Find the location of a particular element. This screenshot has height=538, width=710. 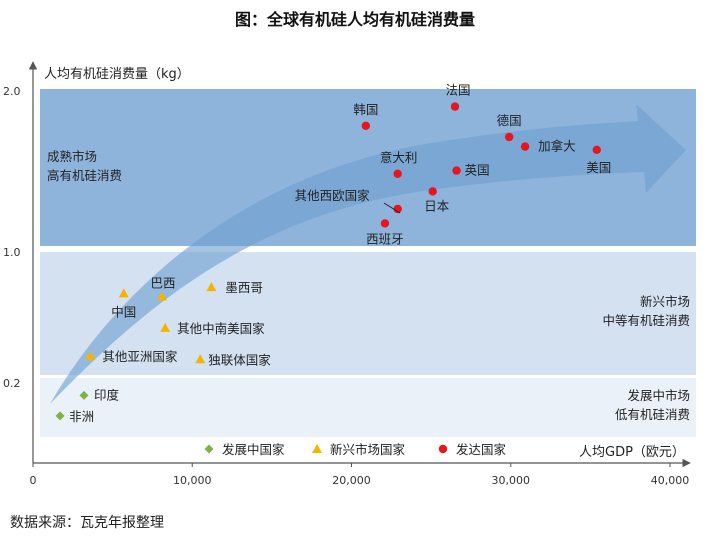

point-label: 英国 is located at coordinates (477, 170).